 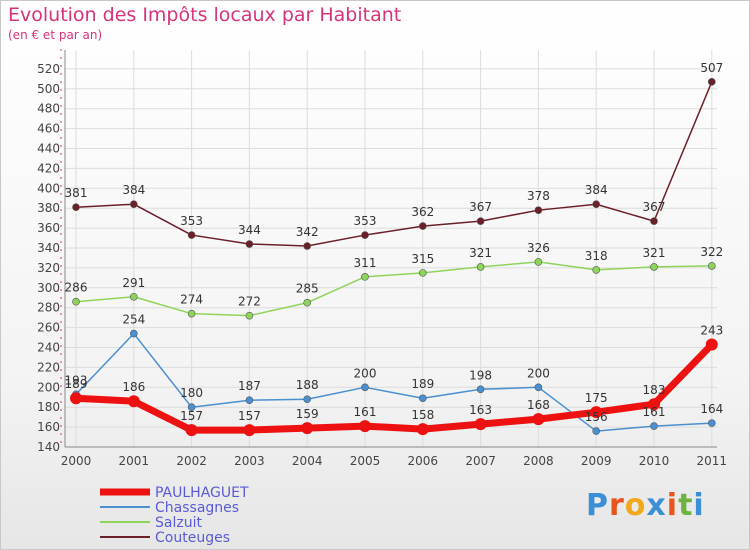 I want to click on data-label: 507, so click(x=711, y=68).